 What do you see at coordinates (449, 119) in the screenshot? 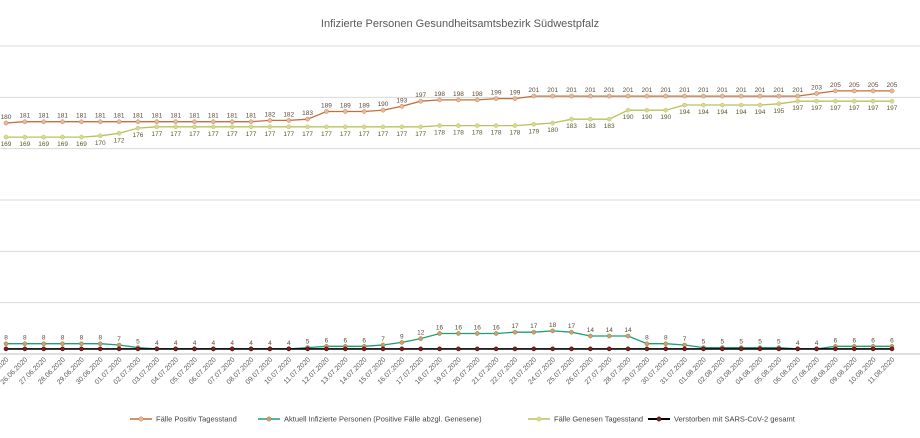
I see `series-line` at bounding box center [449, 119].